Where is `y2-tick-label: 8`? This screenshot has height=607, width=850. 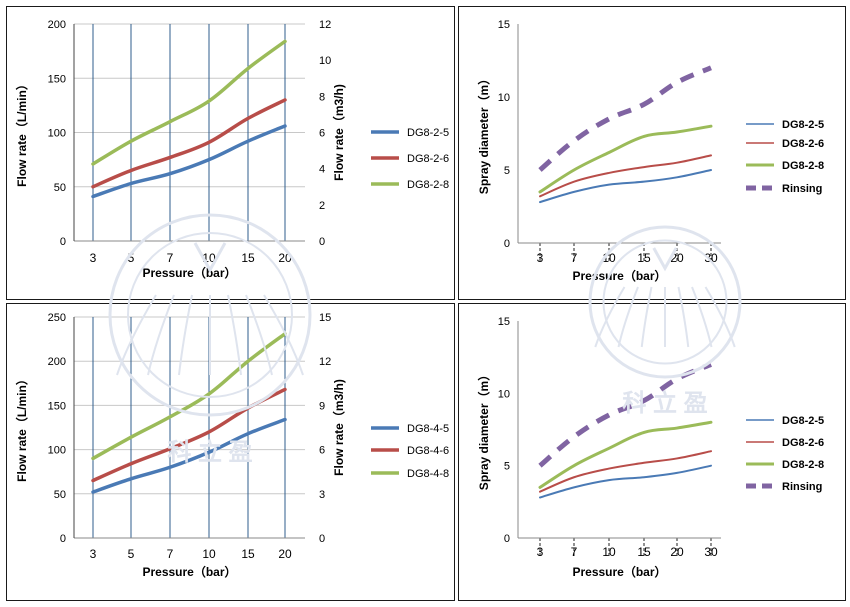
y2-tick-label: 8 is located at coordinates (322, 97).